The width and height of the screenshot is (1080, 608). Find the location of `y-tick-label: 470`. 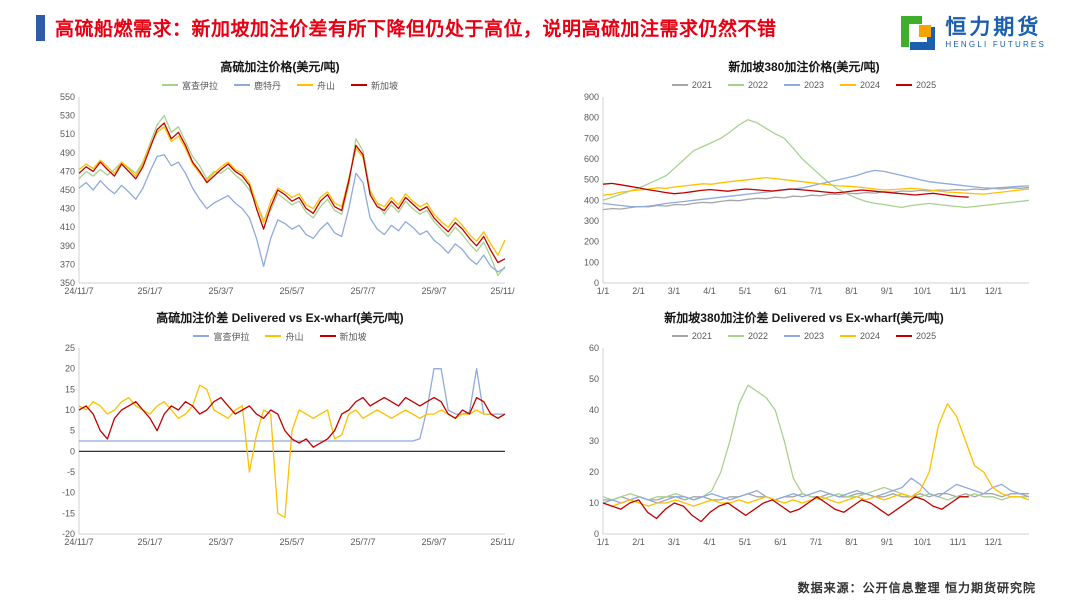

y-tick-label: 470 is located at coordinates (67, 171).